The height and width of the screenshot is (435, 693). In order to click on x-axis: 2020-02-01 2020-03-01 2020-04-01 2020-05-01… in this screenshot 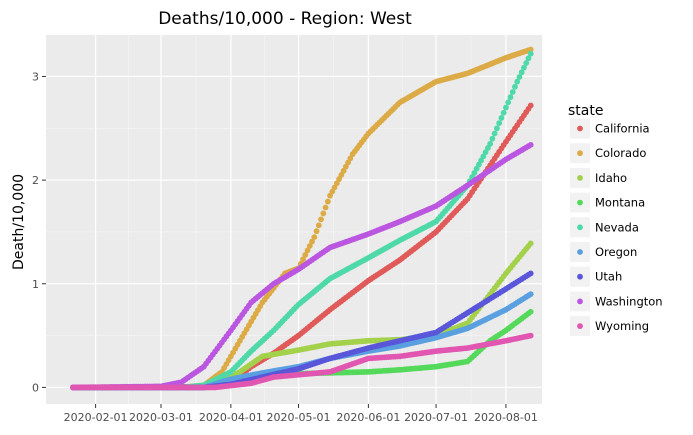, I will do `click(301, 414)`.